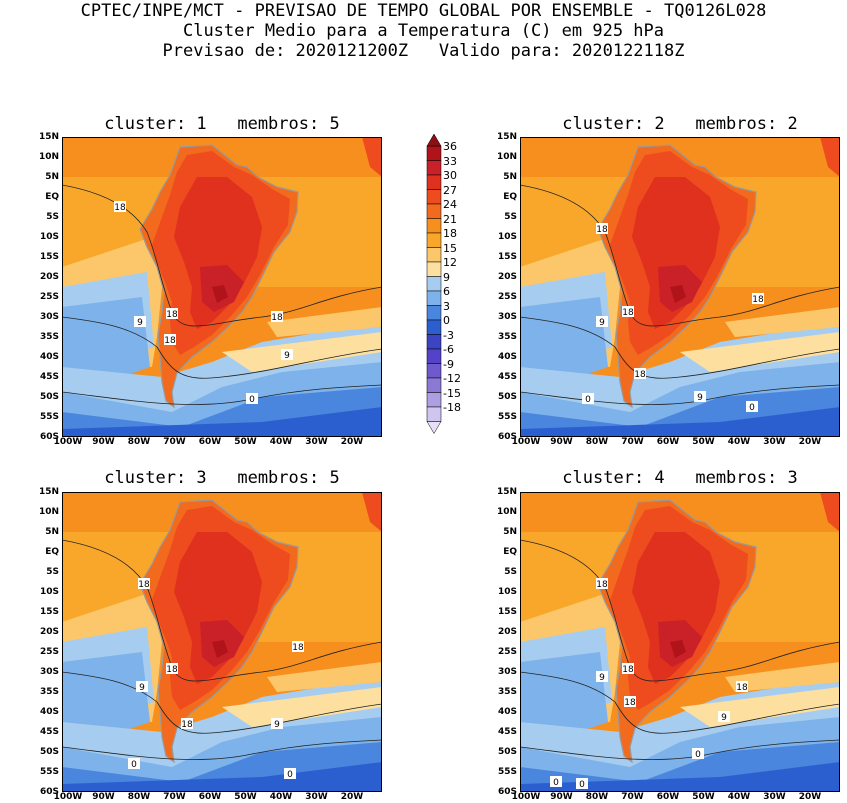 This screenshot has width=847, height=803. Describe the element at coordinates (434, 427) in the screenshot. I see `colorbar-min-arrow` at that location.